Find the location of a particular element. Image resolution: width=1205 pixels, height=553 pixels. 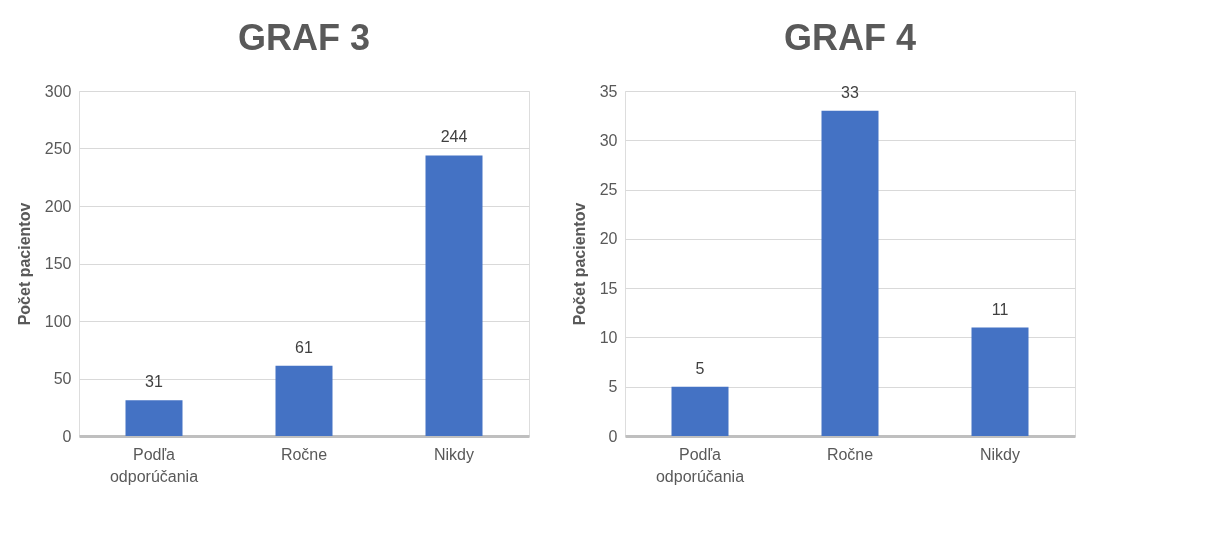

y-tick-label: 50 is located at coordinates (62, 378).